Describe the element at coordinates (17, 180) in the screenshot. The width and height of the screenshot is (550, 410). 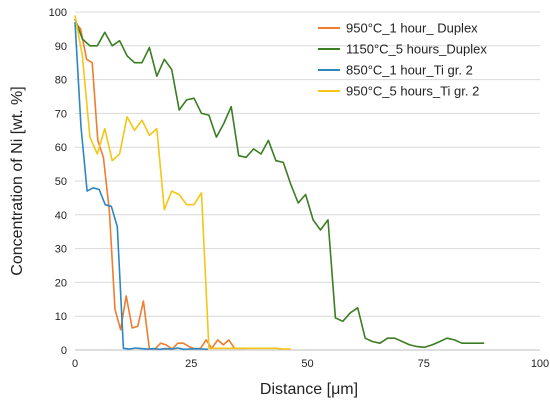
I see `y-axis-title: Concentration of Ni [wt. %]` at that location.